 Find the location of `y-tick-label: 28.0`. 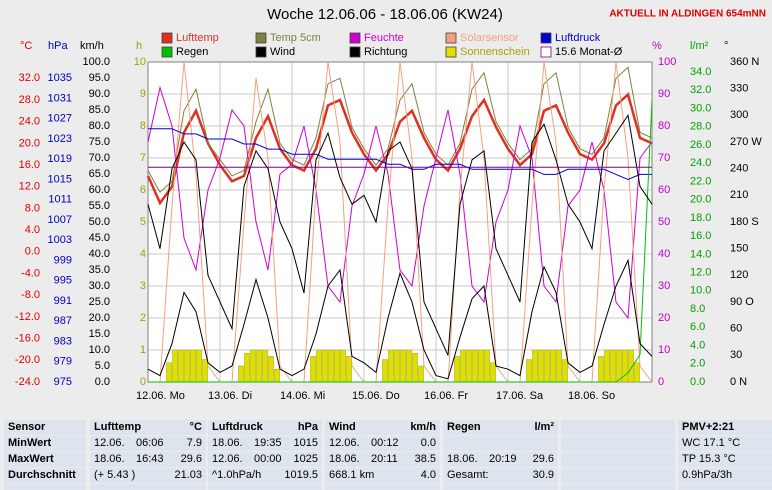

y-tick-label: 28.0 is located at coordinates (29, 100).